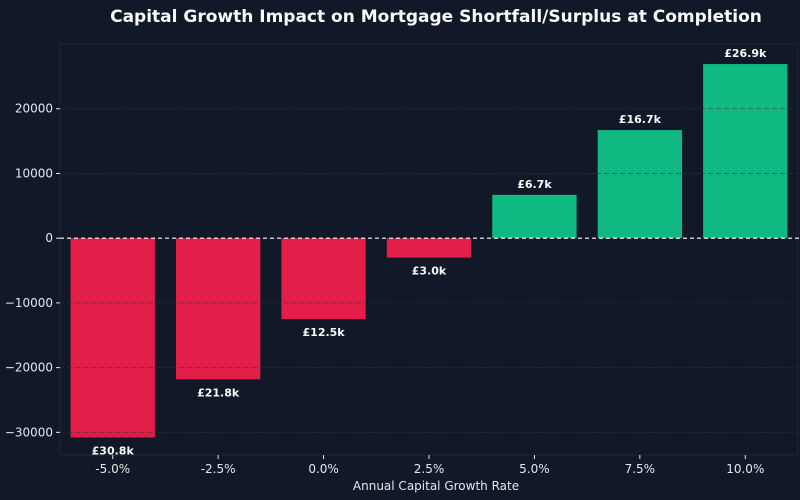  What do you see at coordinates (113, 451) in the screenshot?
I see `data-label: £30.8k` at bounding box center [113, 451].